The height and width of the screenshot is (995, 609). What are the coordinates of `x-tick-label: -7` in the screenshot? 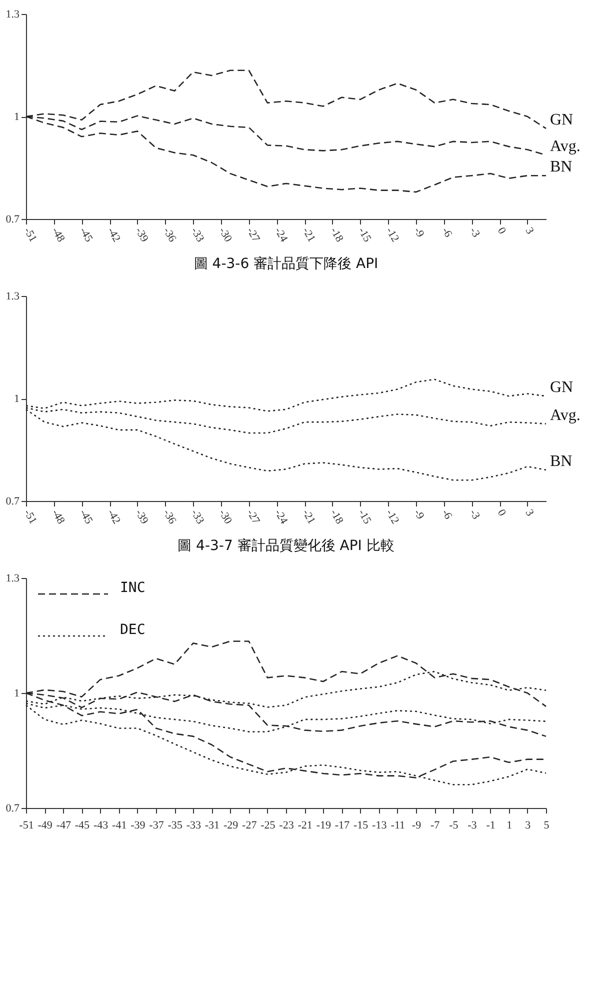 It's located at (435, 826).